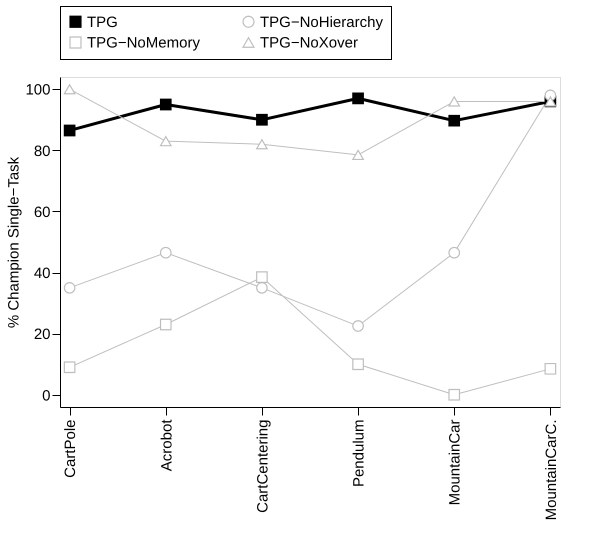 The image size is (614, 559). Describe the element at coordinates (46, 395) in the screenshot. I see `y-tick-label: 0` at that location.